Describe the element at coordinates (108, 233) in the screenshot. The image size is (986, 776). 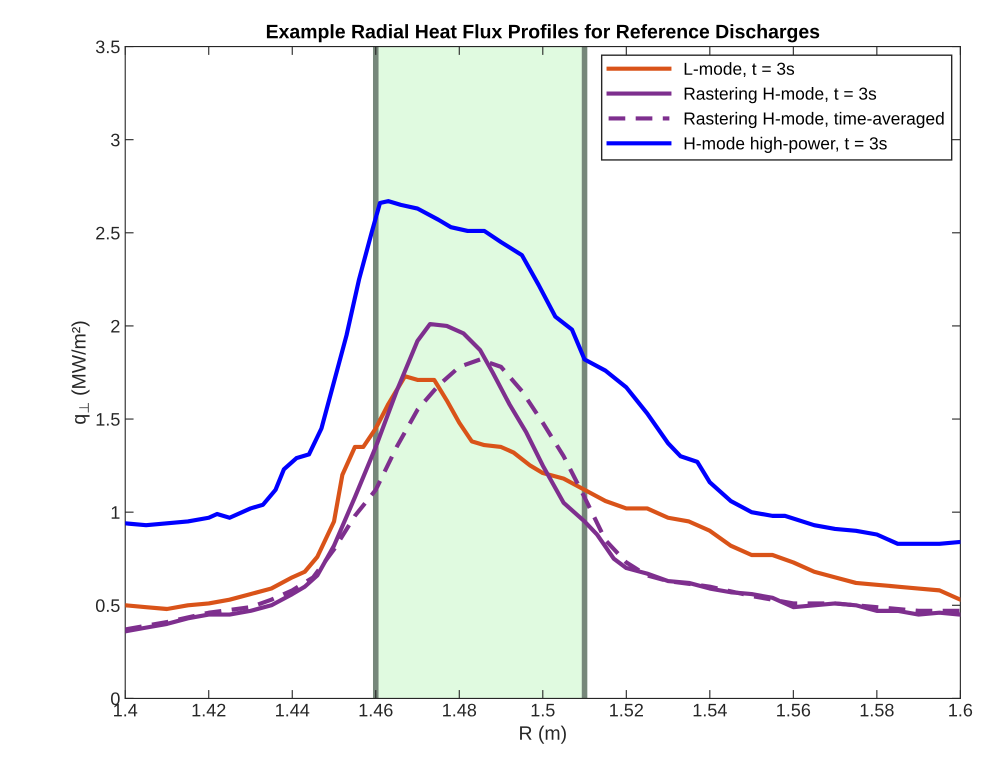
I see `y-tick-label: 2.5` at that location.